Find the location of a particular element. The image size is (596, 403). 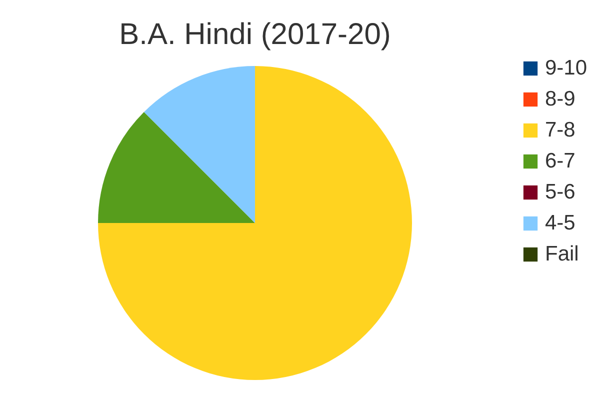

legend-label: Fail is located at coordinates (562, 254).